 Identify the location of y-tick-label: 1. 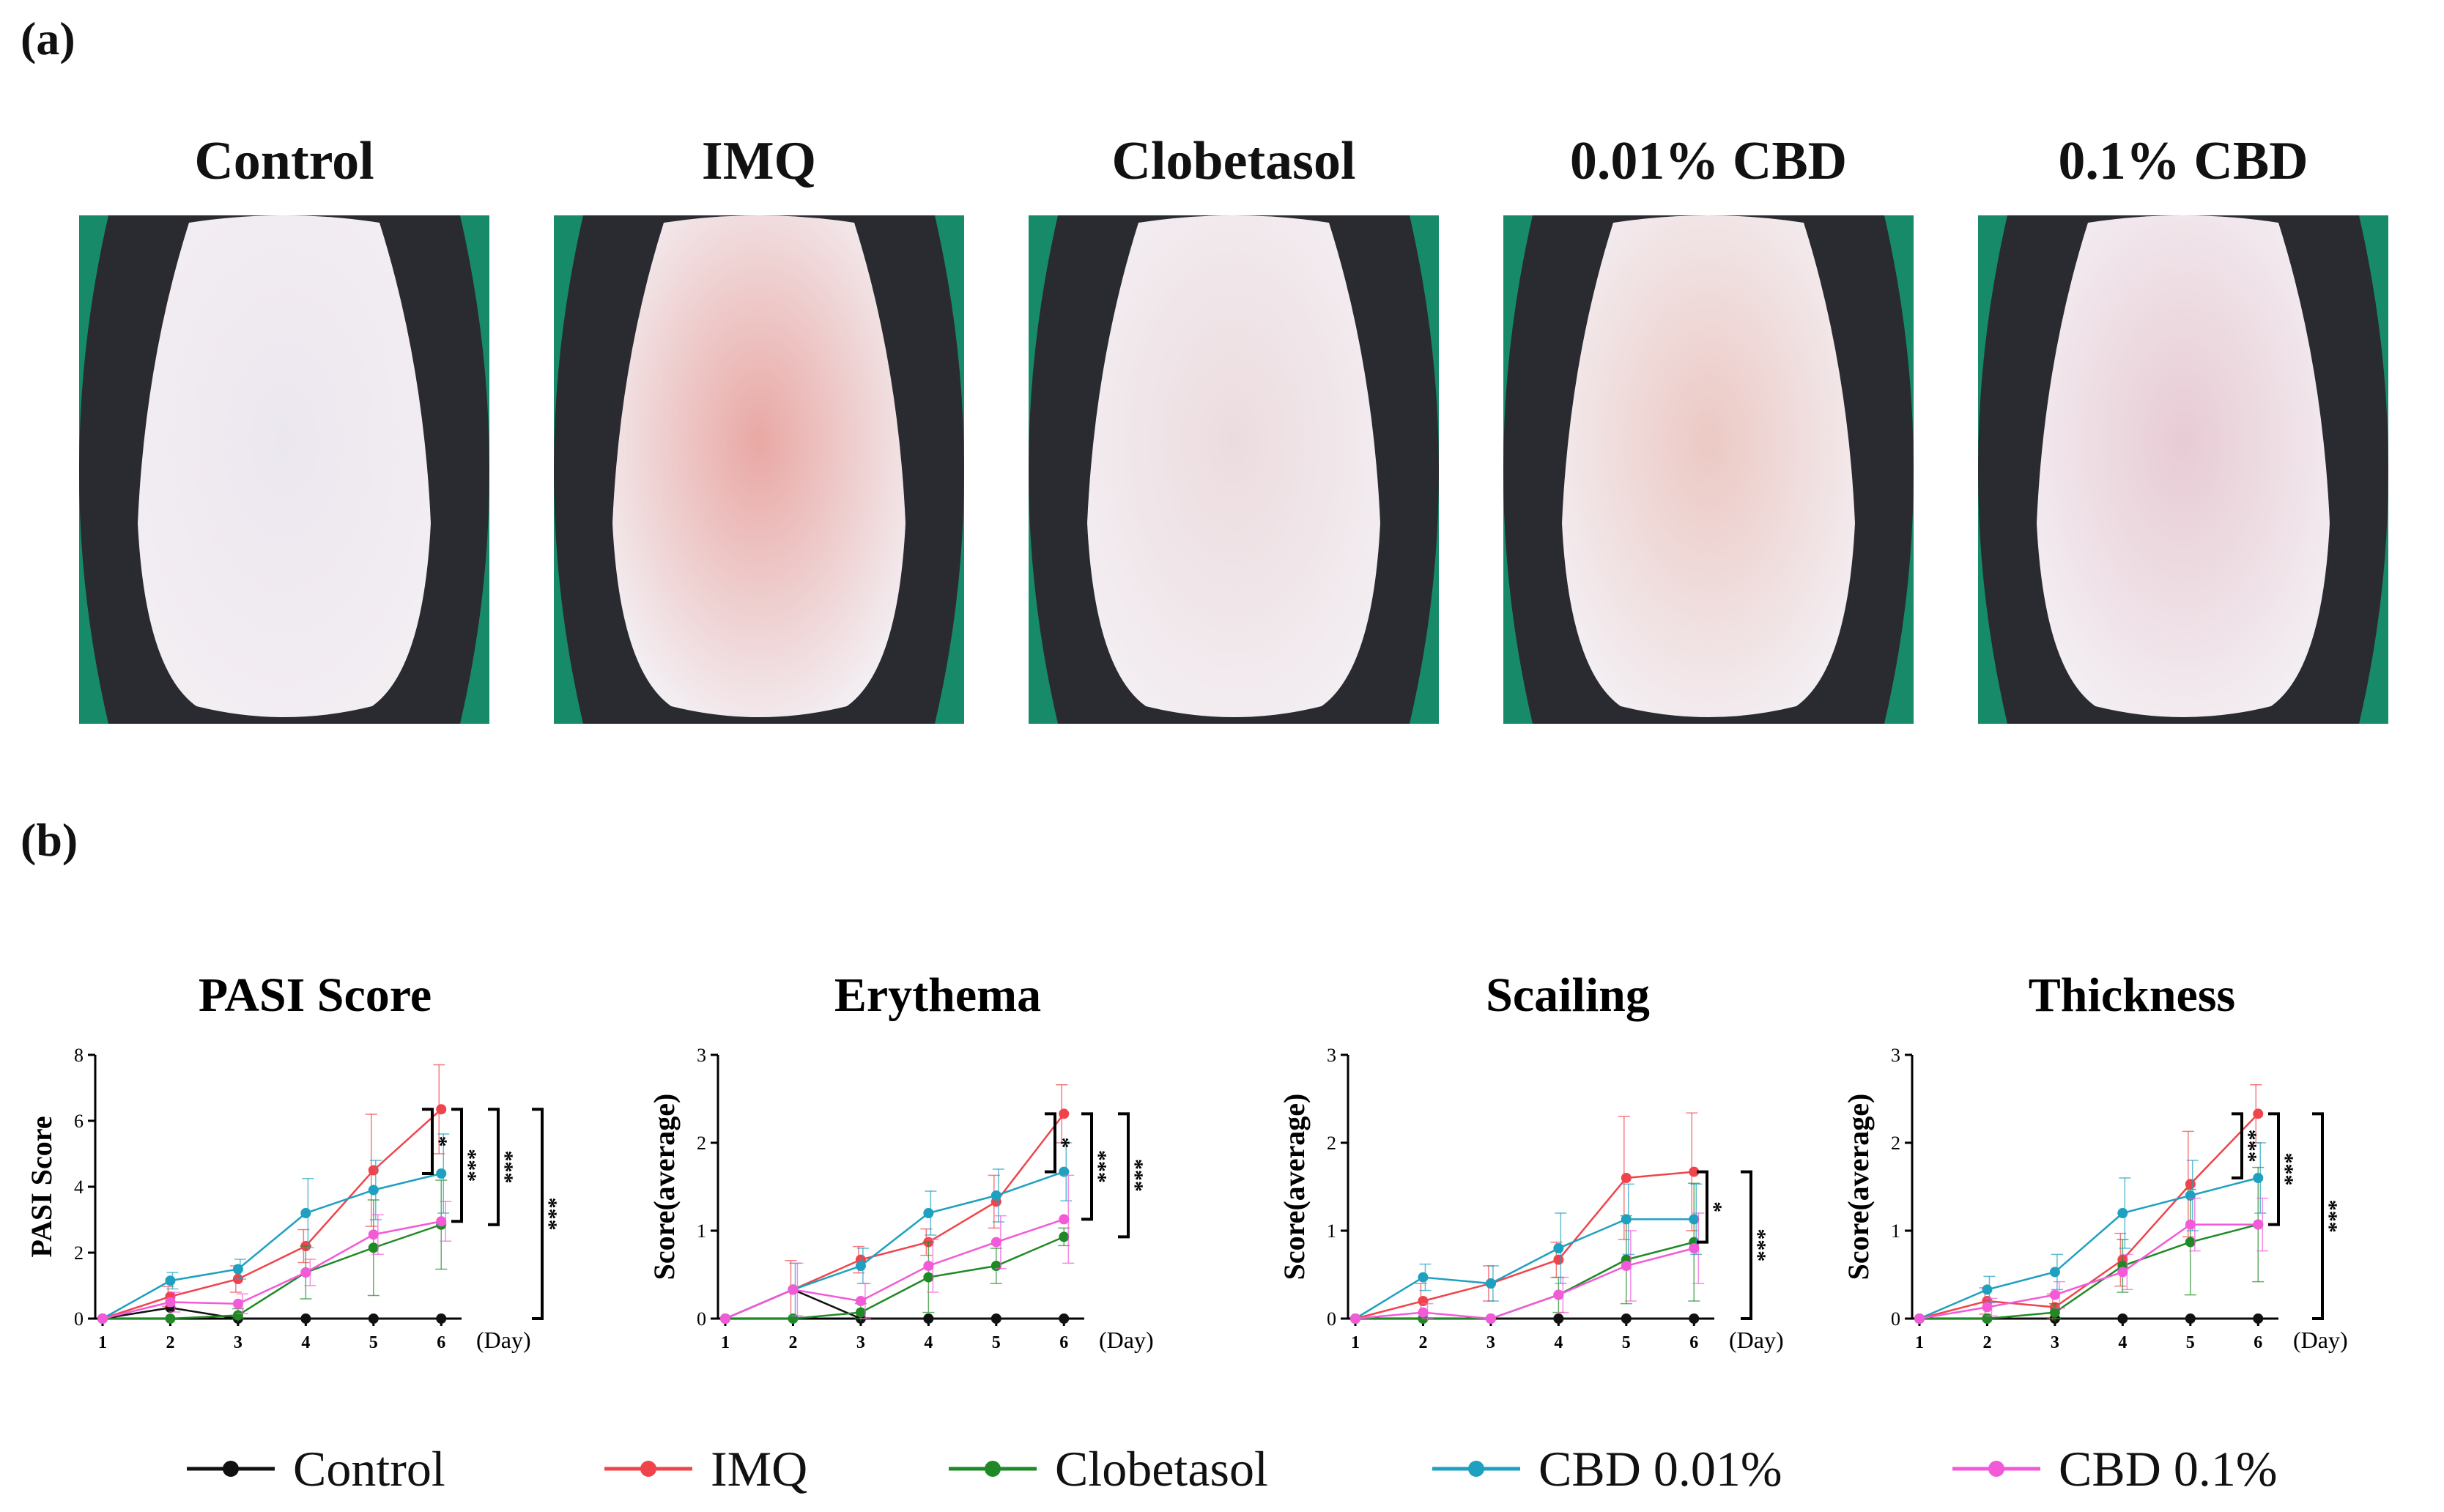
(1895, 1231).